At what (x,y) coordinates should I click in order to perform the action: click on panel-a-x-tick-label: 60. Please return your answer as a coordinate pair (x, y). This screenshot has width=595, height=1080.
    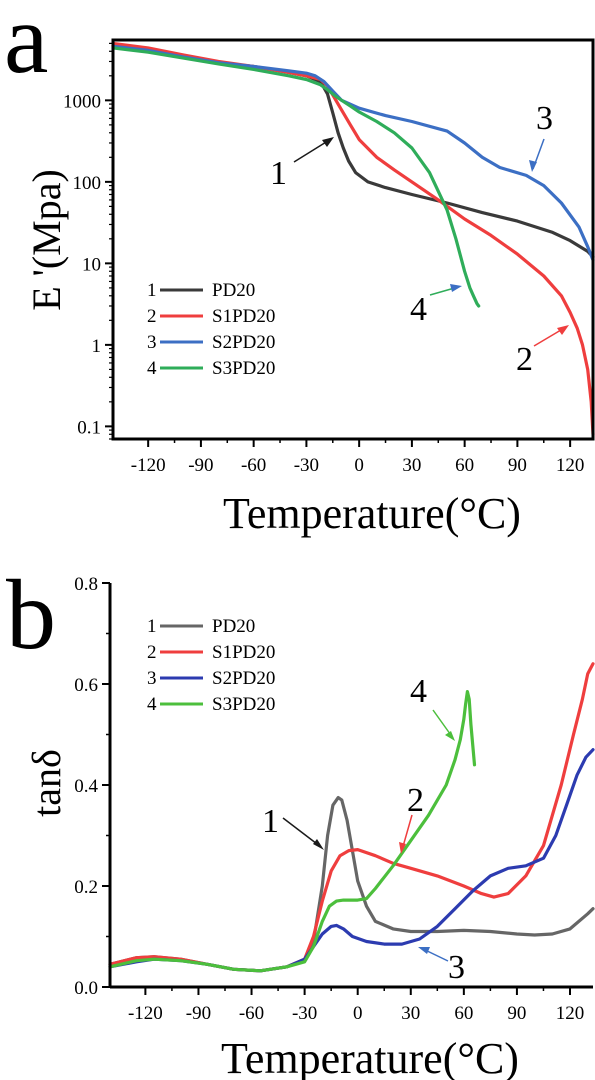
    Looking at the image, I should click on (464, 465).